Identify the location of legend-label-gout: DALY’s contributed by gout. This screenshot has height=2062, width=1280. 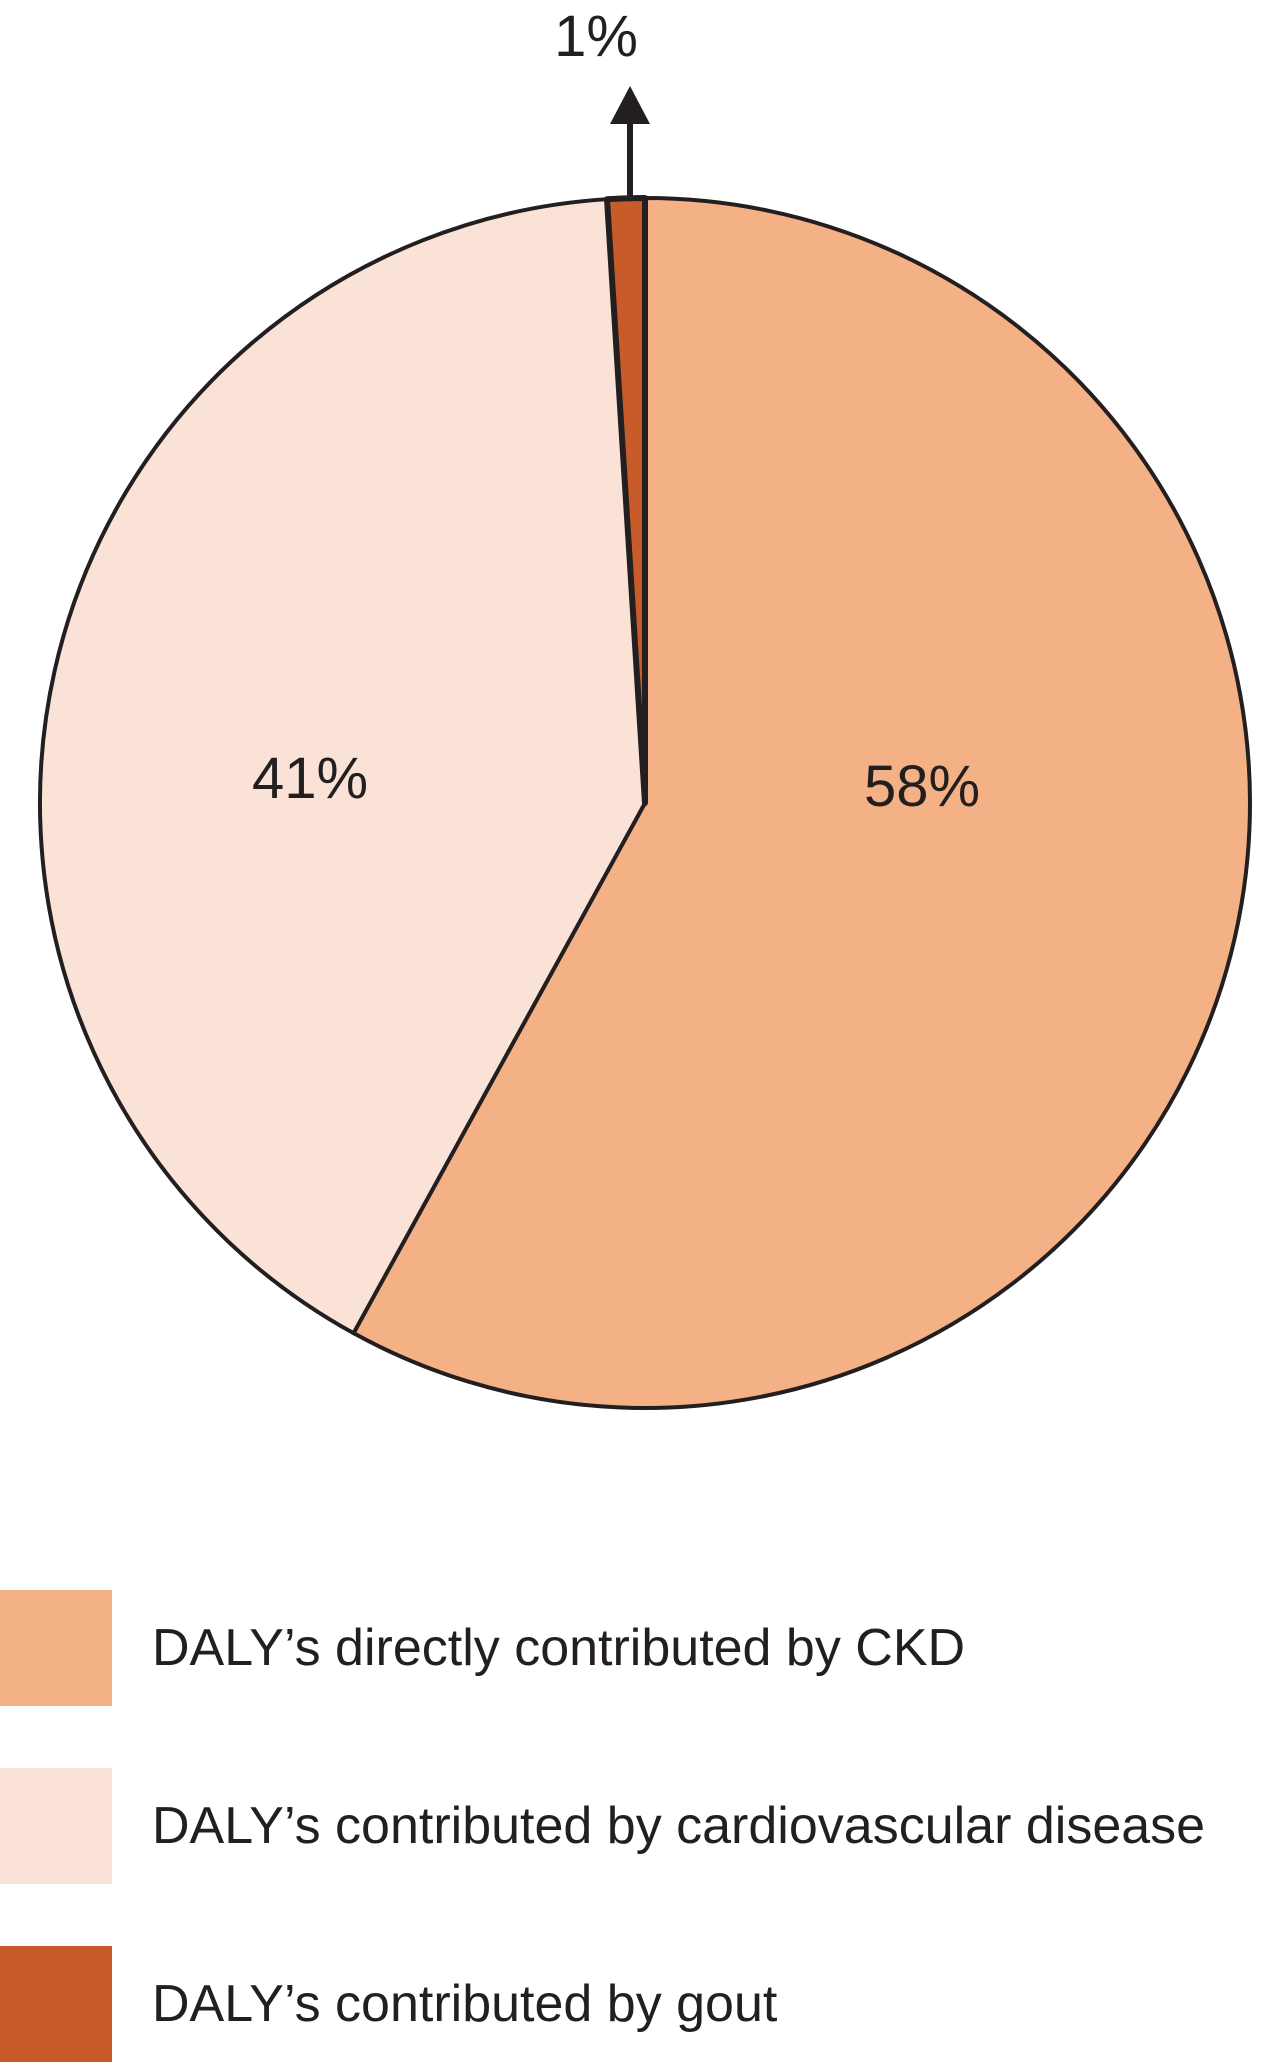
(465, 2004).